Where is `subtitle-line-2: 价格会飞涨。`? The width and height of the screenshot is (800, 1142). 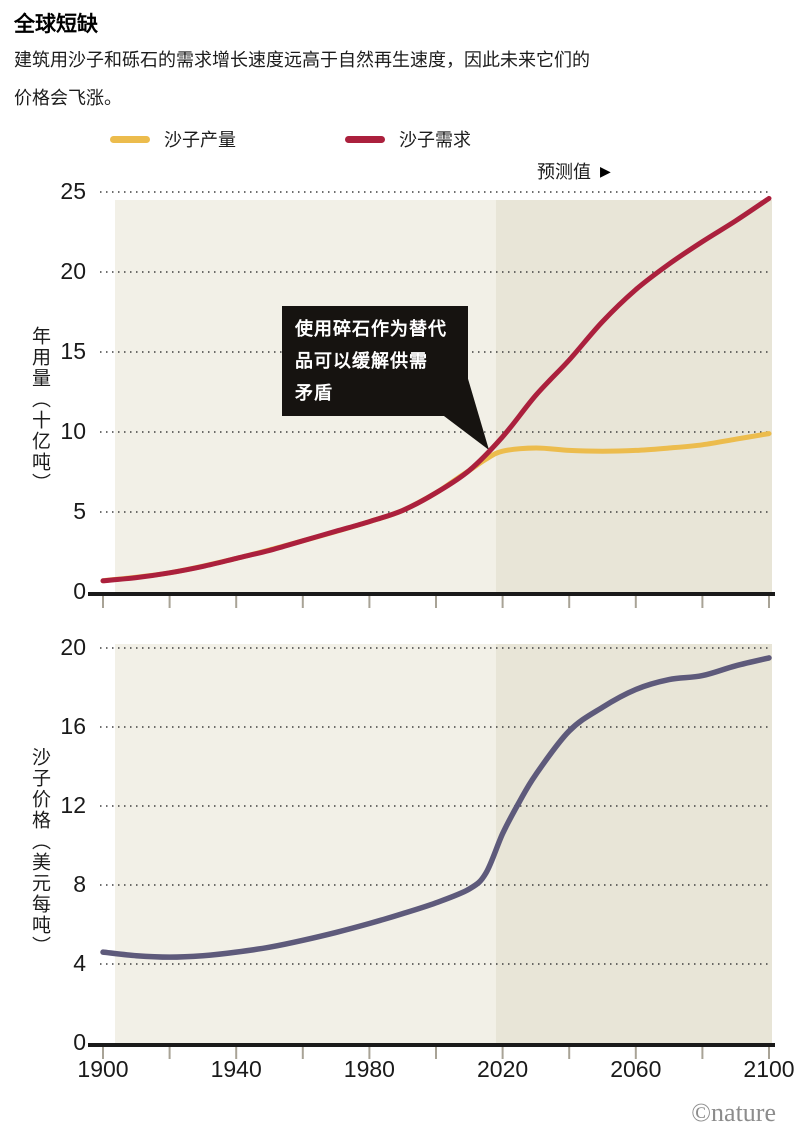 subtitle-line-2: 价格会飞涨。 is located at coordinates (68, 98).